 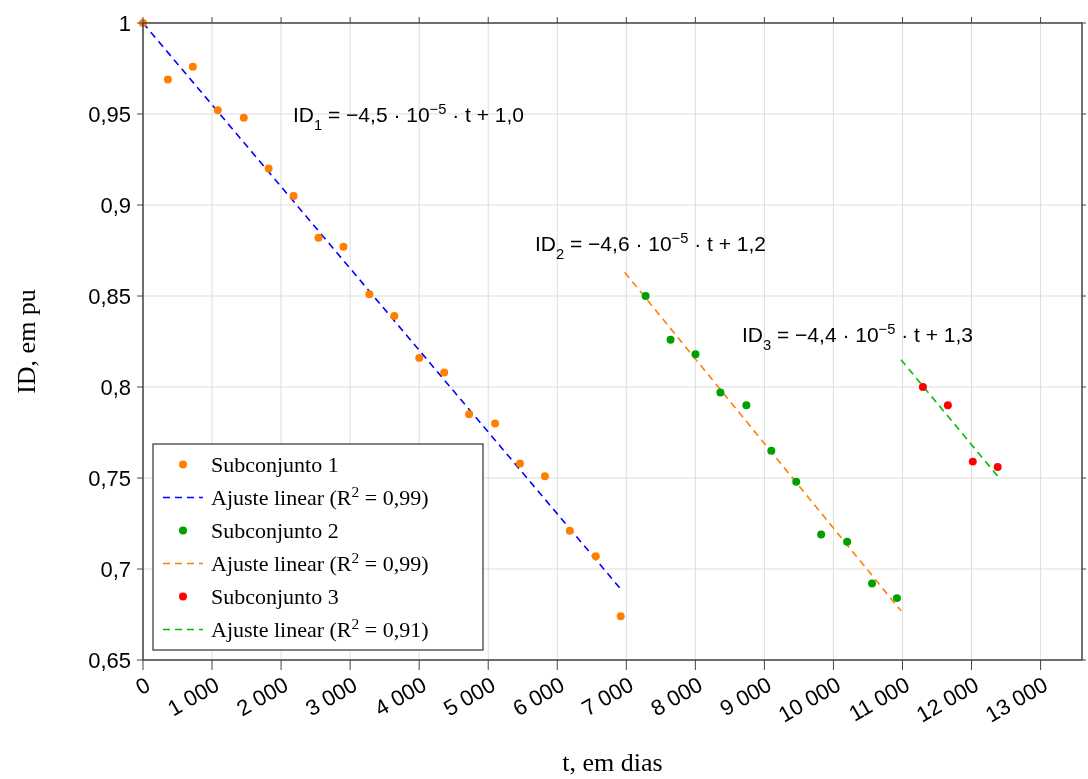 I want to click on x-tick-label: 5 000, so click(x=469, y=696).